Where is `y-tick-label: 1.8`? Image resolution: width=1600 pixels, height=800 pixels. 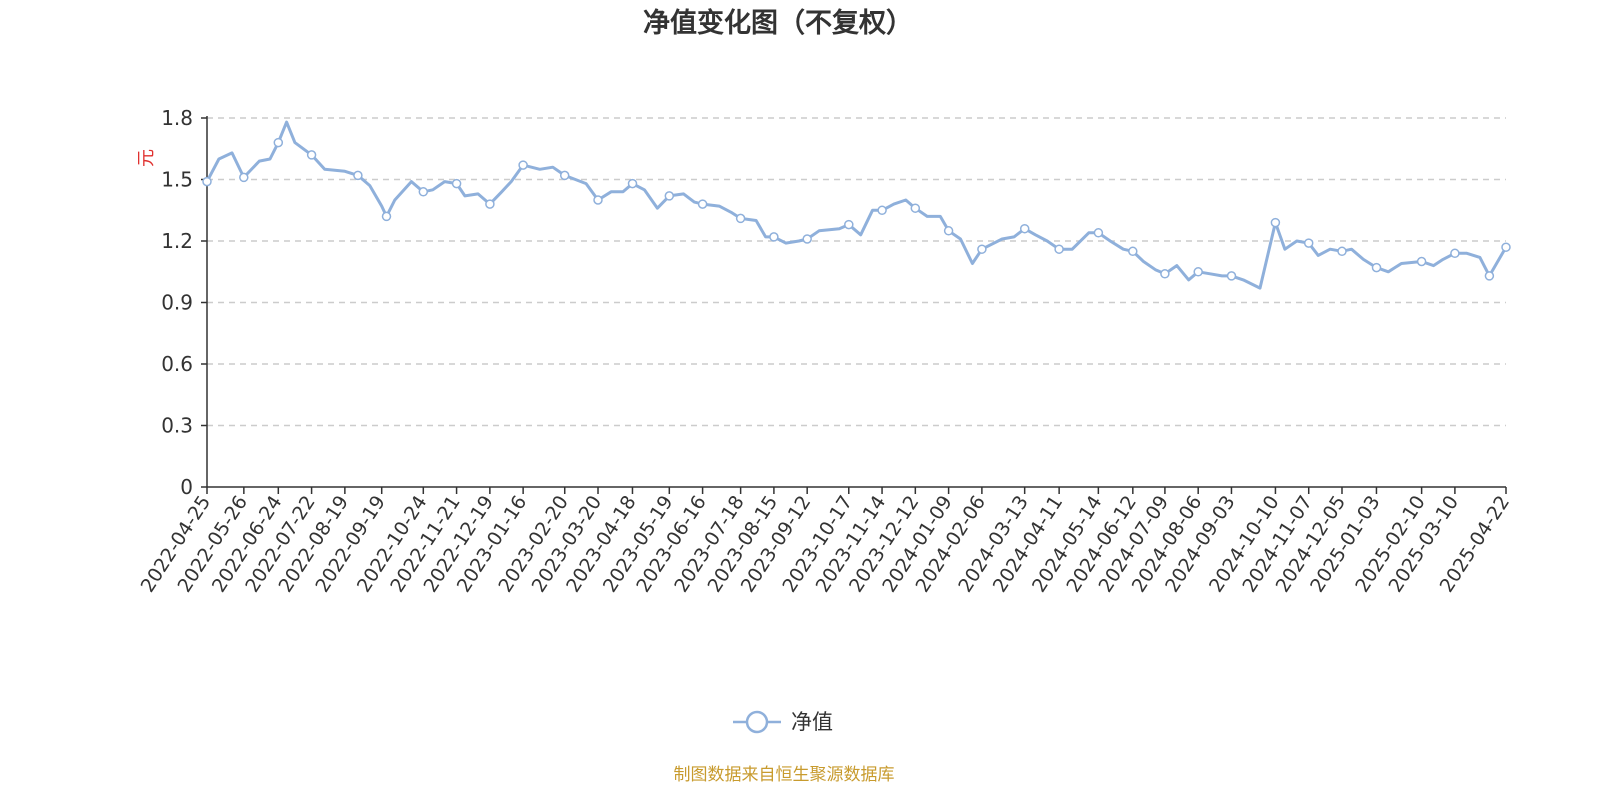
y-tick-label: 1.8 is located at coordinates (177, 118).